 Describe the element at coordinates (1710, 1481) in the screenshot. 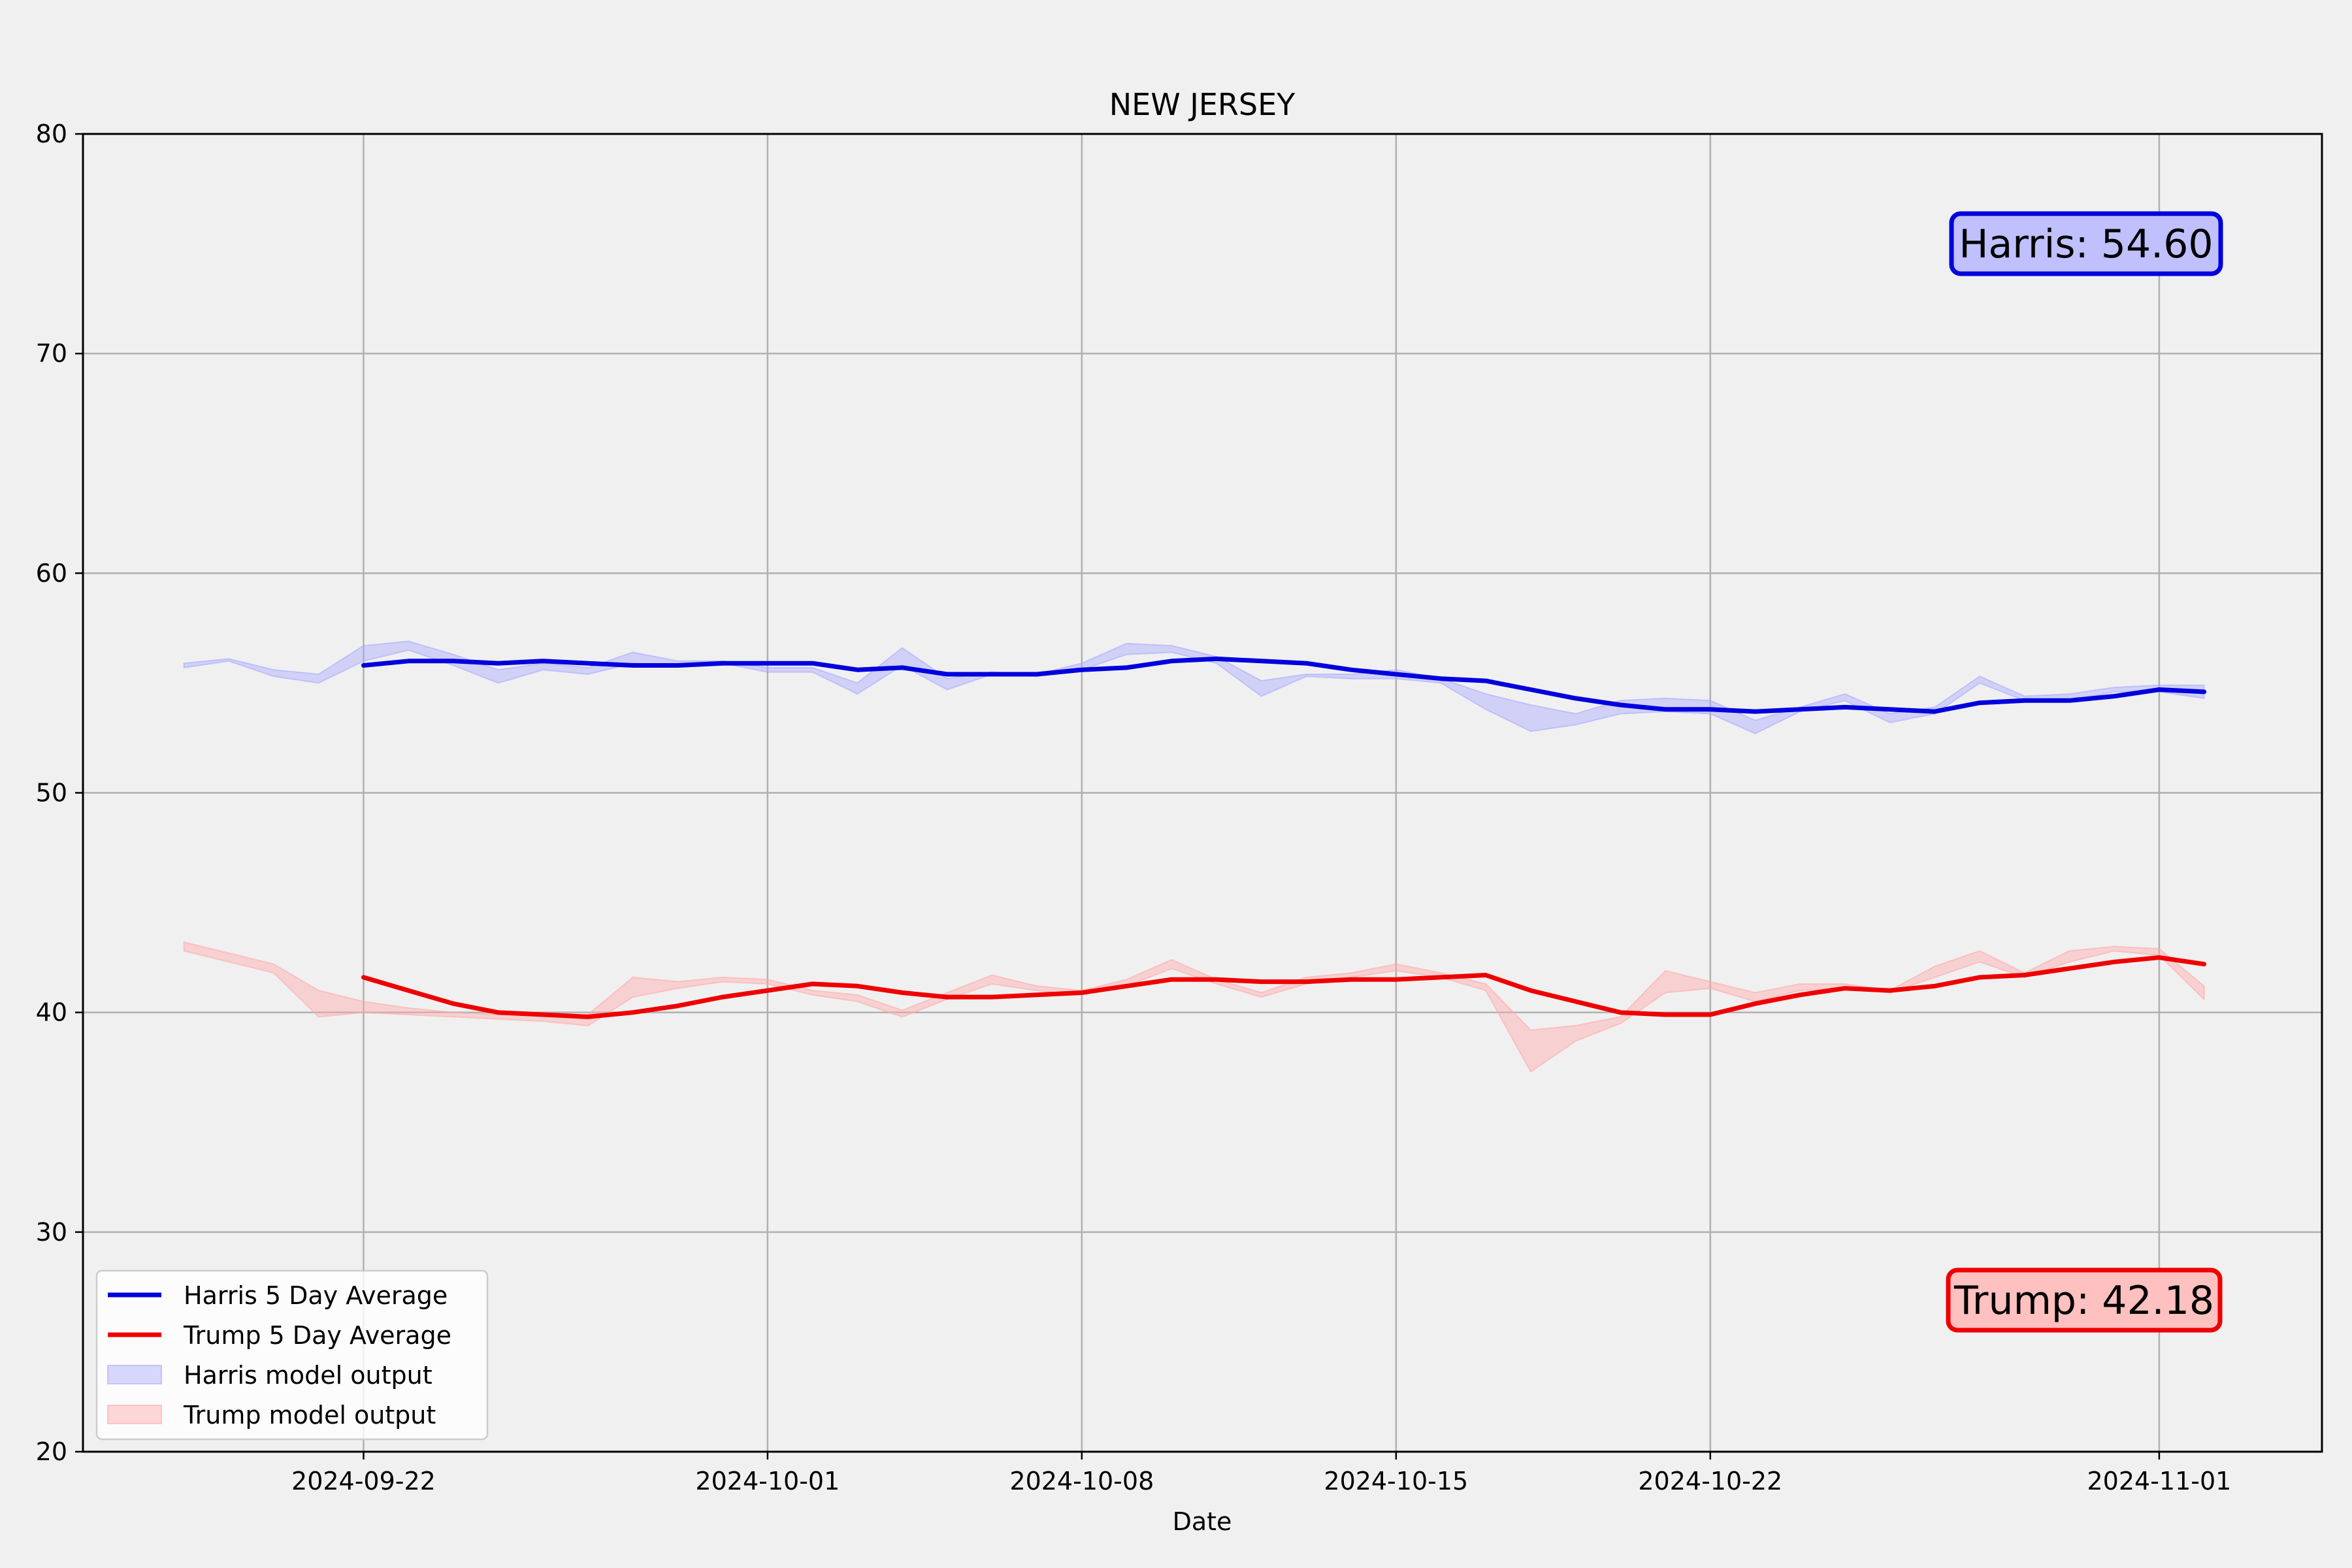

I see `x-tick-label: 2024-10-22` at that location.